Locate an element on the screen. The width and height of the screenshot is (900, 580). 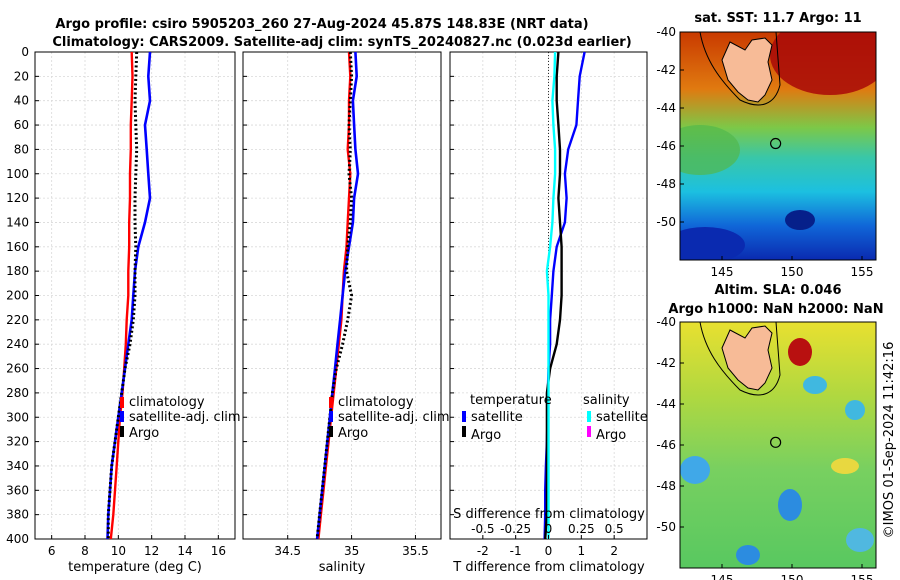
x2-tick-label: 0 is located at coordinates (549, 529).